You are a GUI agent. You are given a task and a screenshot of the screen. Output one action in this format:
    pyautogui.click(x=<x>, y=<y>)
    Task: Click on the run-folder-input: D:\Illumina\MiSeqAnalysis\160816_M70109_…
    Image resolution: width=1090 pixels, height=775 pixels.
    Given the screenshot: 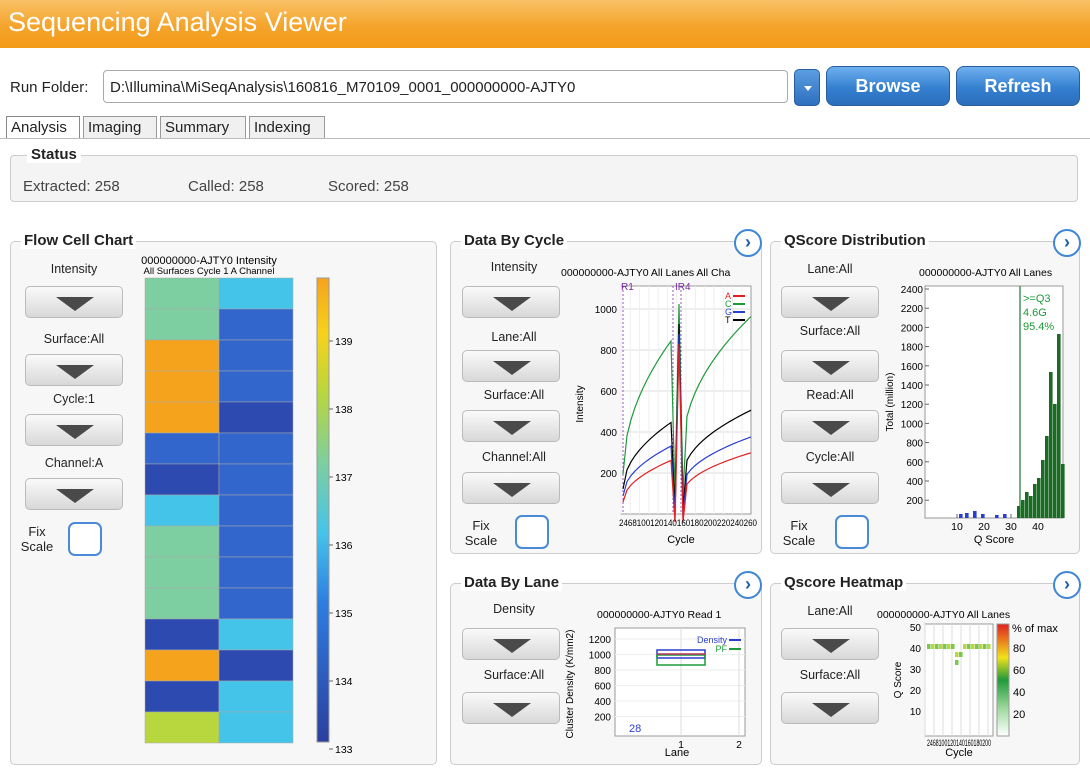 What is the action you would take?
    pyautogui.click(x=445, y=86)
    